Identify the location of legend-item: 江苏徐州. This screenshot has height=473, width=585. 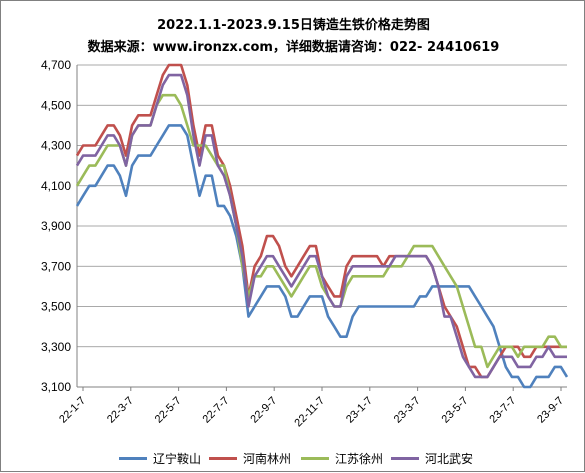
(342, 458).